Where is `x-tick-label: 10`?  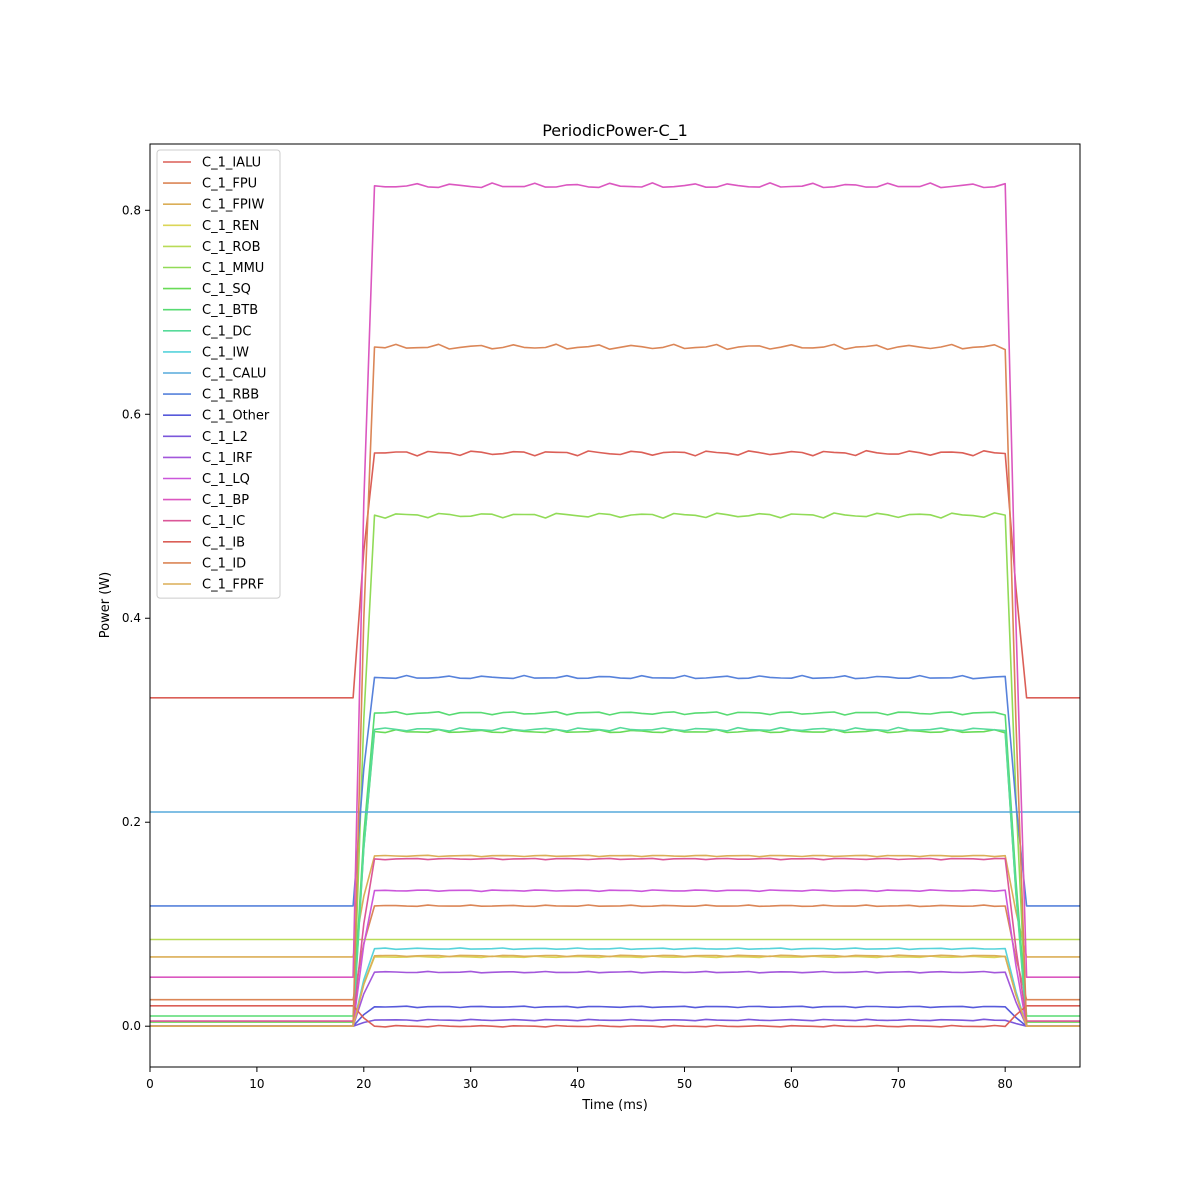 x-tick-label: 10 is located at coordinates (256, 1084).